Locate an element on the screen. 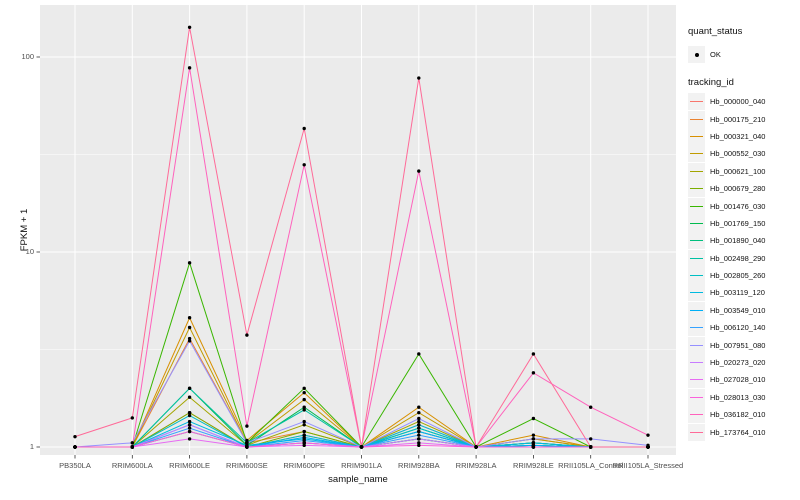  x-tick-label: PB350LA is located at coordinates (75, 465).